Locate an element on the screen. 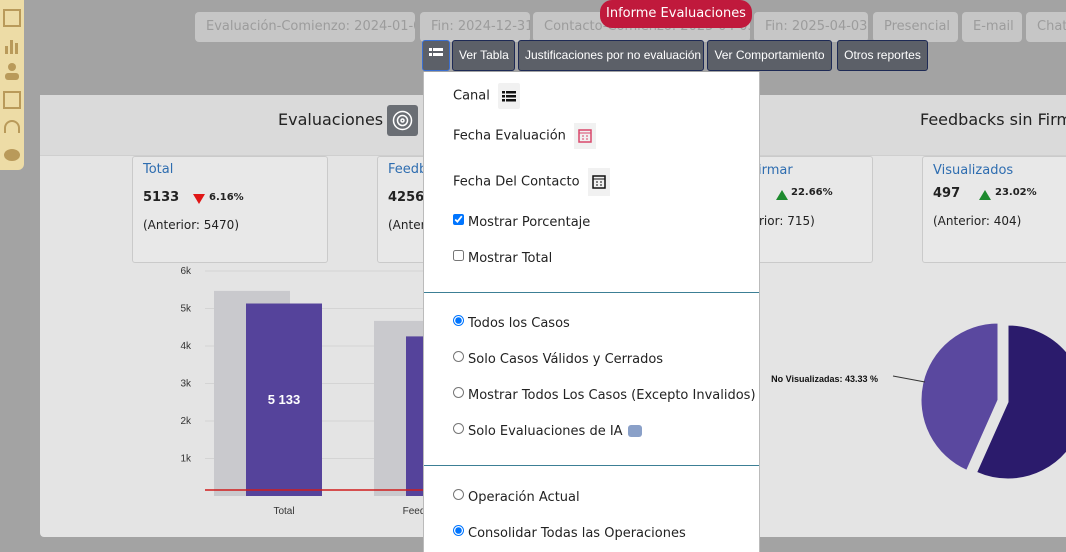  stat-previous: (Anteri is located at coordinates (408, 225).